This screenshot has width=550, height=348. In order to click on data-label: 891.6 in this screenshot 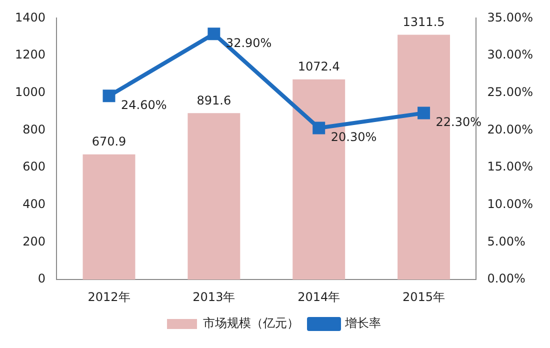, I will do `click(214, 100)`.